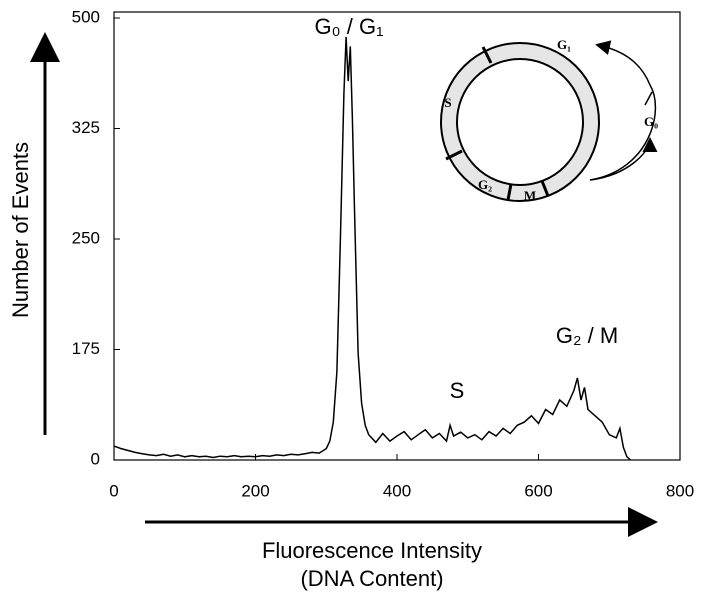  What do you see at coordinates (564, 44) in the screenshot?
I see `phase-label: G₁` at bounding box center [564, 44].